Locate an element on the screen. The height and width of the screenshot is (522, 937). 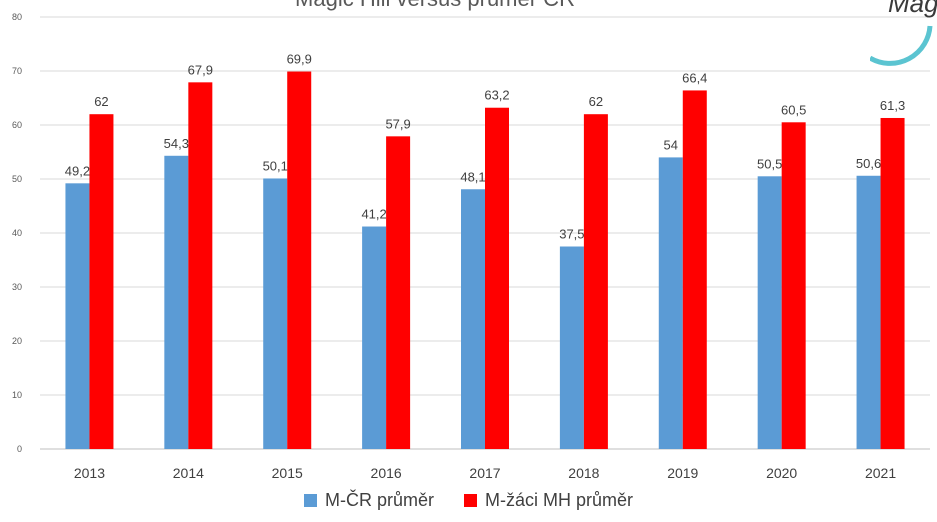
y-tick-label: 10 is located at coordinates (17, 395).